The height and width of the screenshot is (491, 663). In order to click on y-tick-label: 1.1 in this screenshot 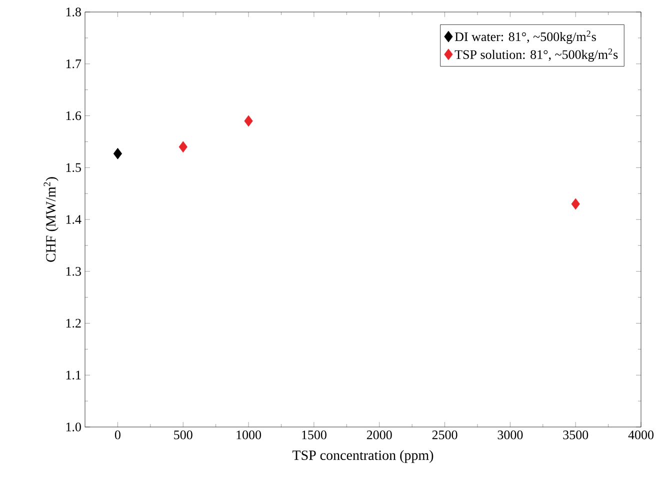, I will do `click(73, 375)`.